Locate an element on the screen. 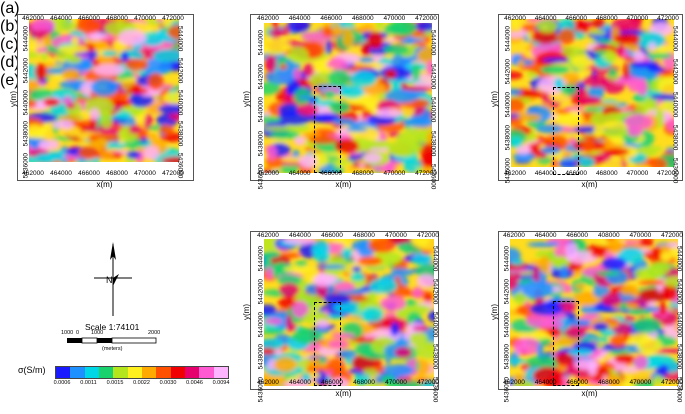 This screenshot has height=414, width=685. map-area-e is located at coordinates (594, 312).